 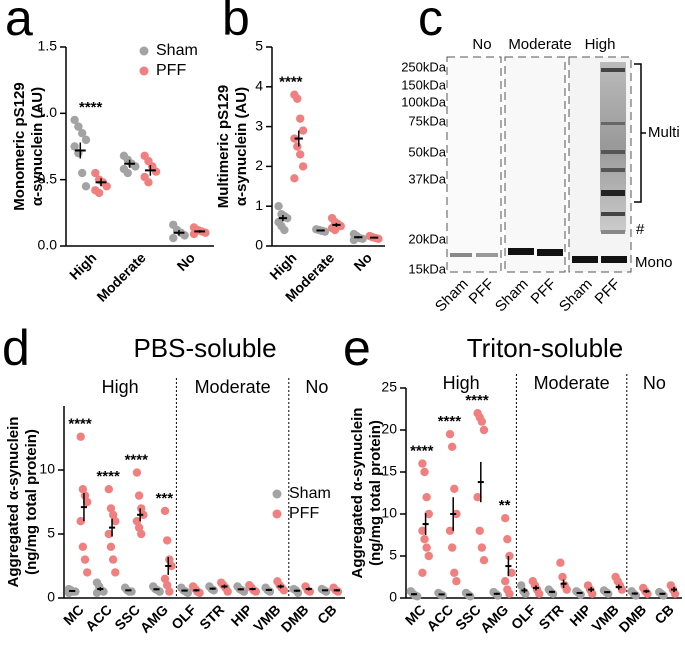 What do you see at coordinates (241, 146) in the screenshot?
I see `y-axis-label: α-synuclein (AU)` at bounding box center [241, 146].